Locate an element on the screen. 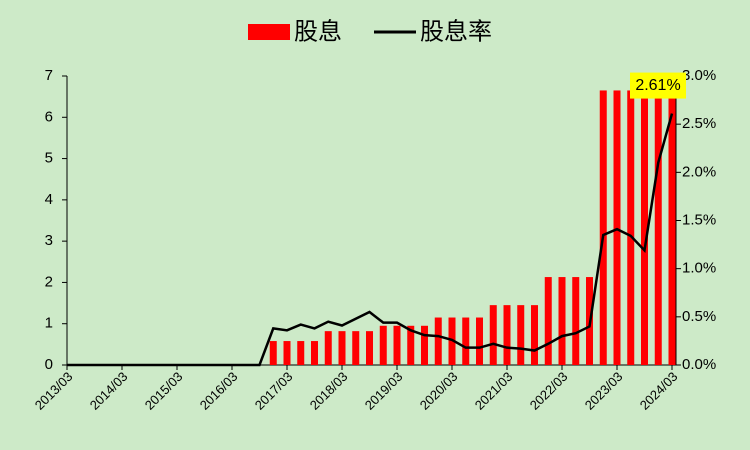  x-tick-label: 2023/03 is located at coordinates (604, 391).